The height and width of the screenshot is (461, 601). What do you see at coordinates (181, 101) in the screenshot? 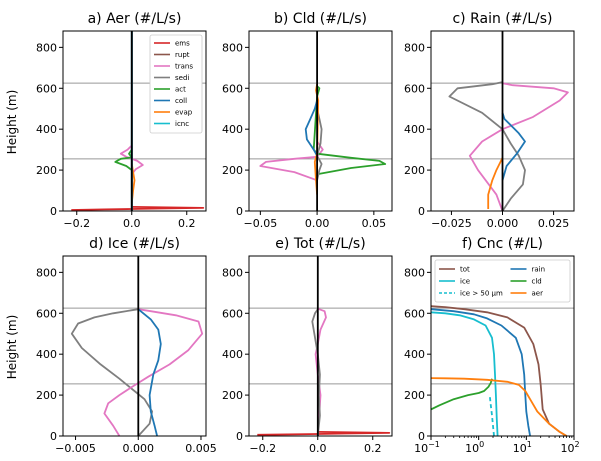
I see `legend-label: coll` at bounding box center [181, 101].